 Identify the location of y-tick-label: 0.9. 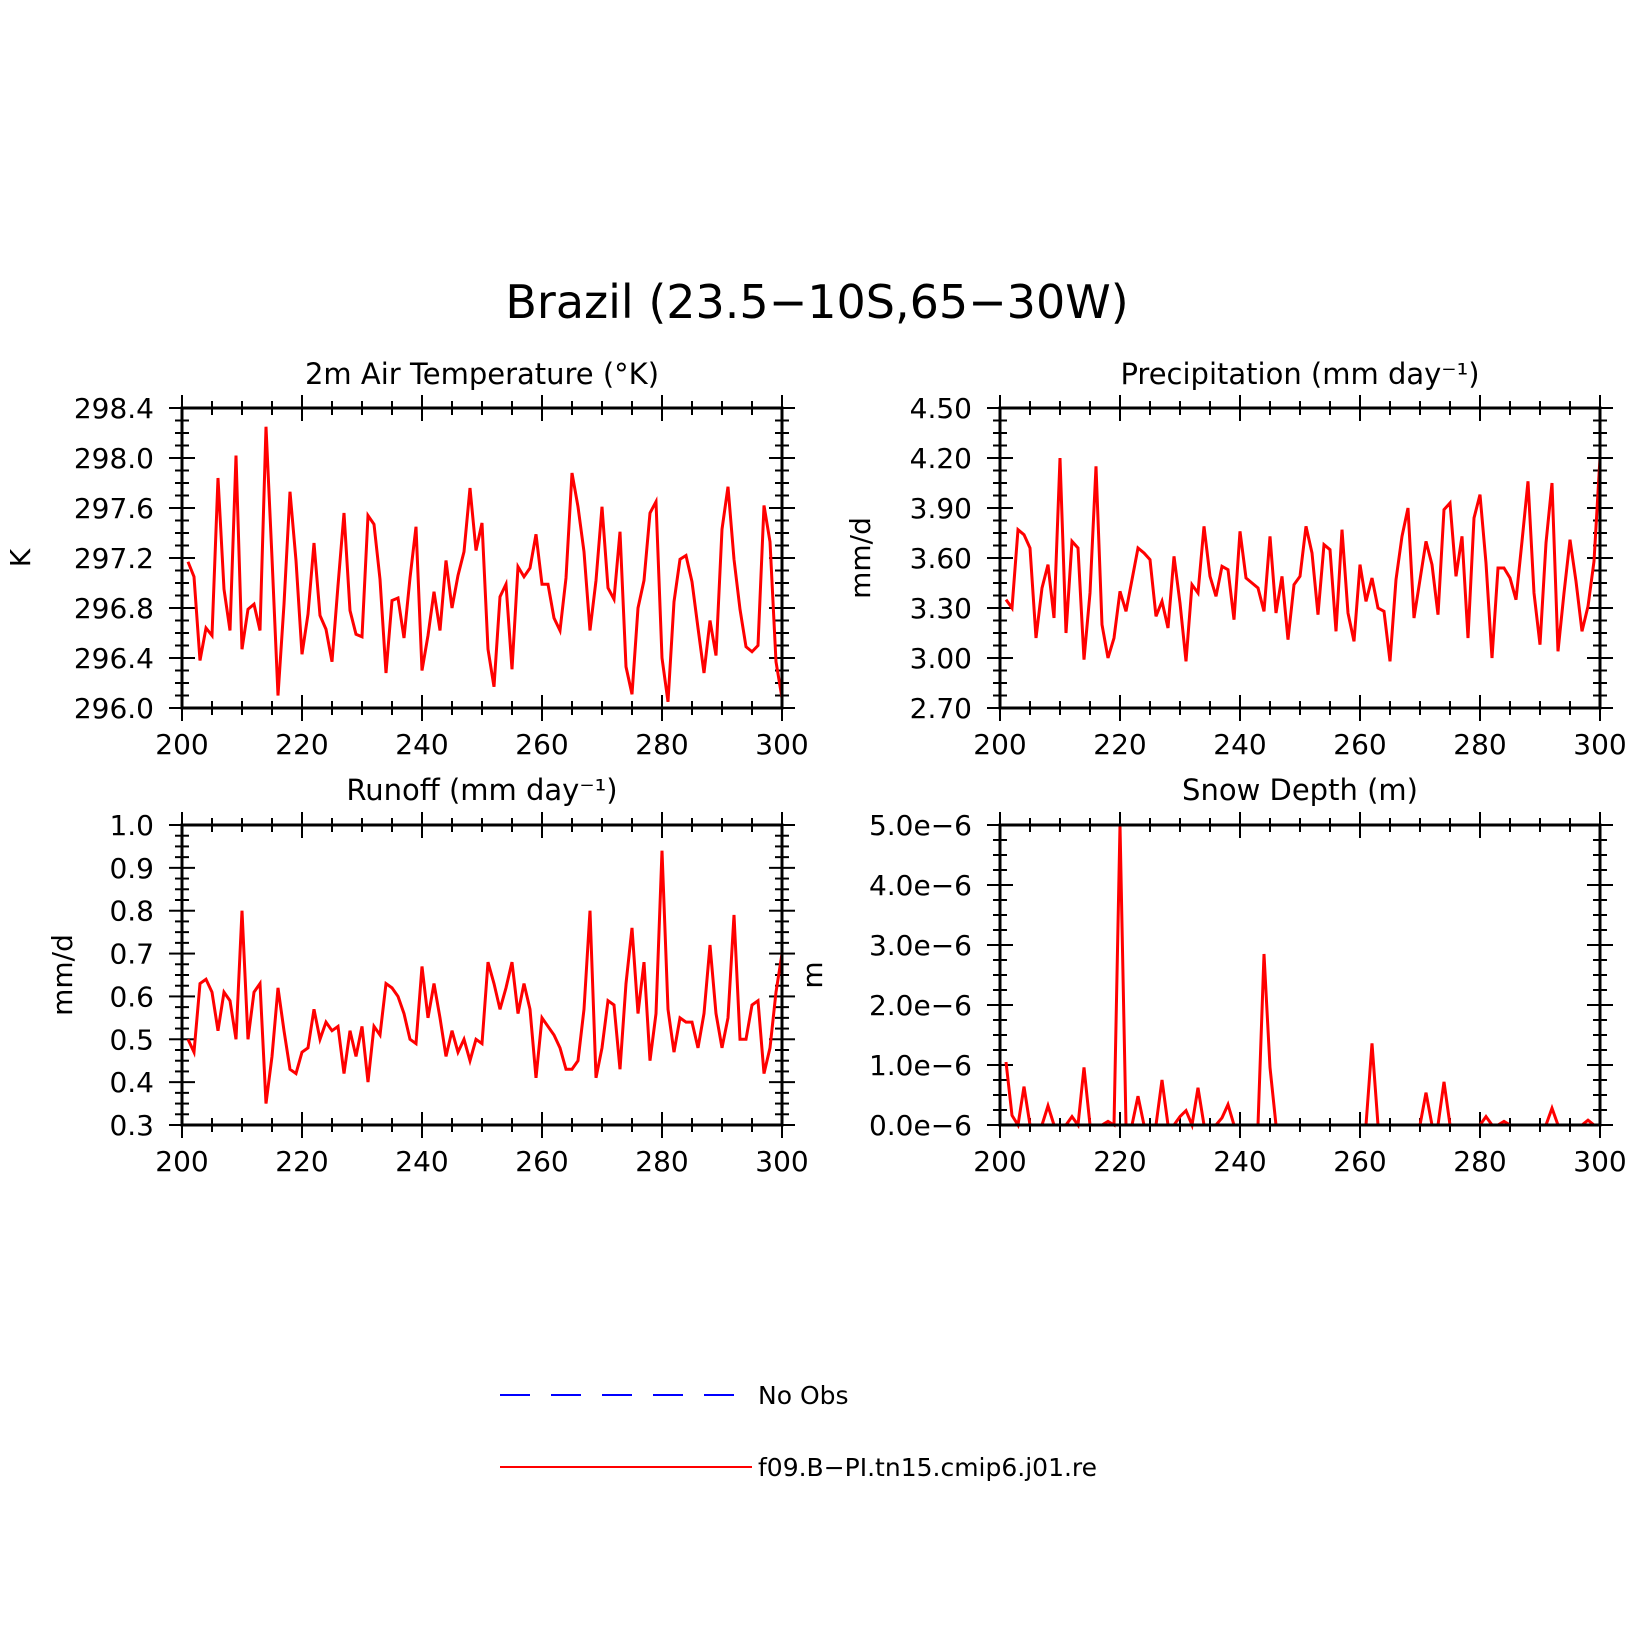
(131, 868).